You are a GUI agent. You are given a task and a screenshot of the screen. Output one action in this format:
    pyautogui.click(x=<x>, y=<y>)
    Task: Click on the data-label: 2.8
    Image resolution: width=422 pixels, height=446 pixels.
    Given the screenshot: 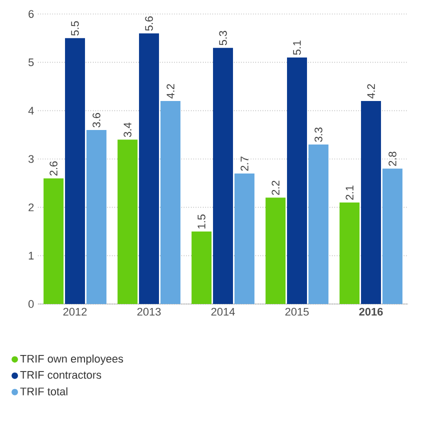 What is the action you would take?
    pyautogui.click(x=392, y=159)
    